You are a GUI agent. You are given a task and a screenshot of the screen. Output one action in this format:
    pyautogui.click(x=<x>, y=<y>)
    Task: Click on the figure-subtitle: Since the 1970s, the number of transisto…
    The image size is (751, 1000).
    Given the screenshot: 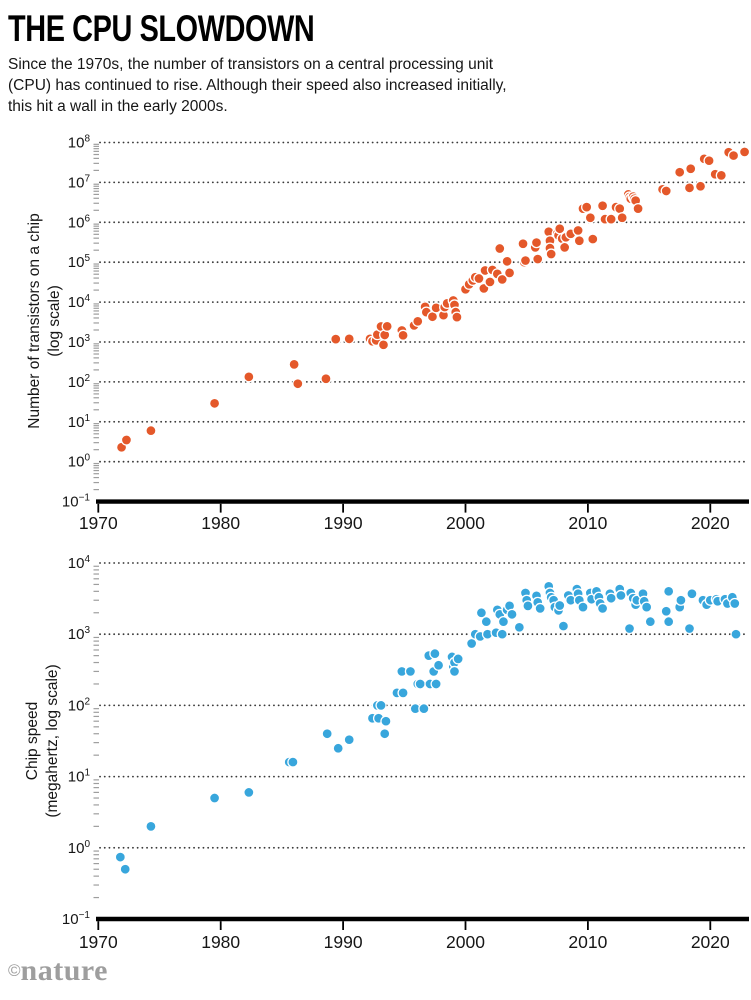 What is the action you would take?
    pyautogui.click(x=358, y=85)
    